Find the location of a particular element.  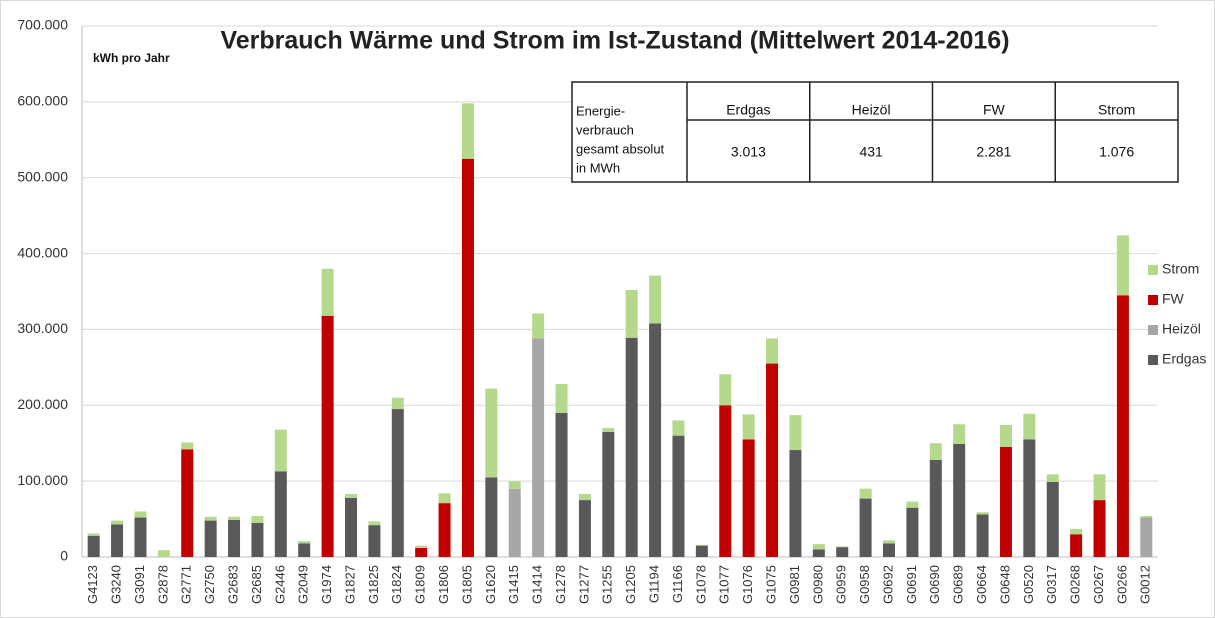

x-tick-label: G1205 is located at coordinates (630, 584).